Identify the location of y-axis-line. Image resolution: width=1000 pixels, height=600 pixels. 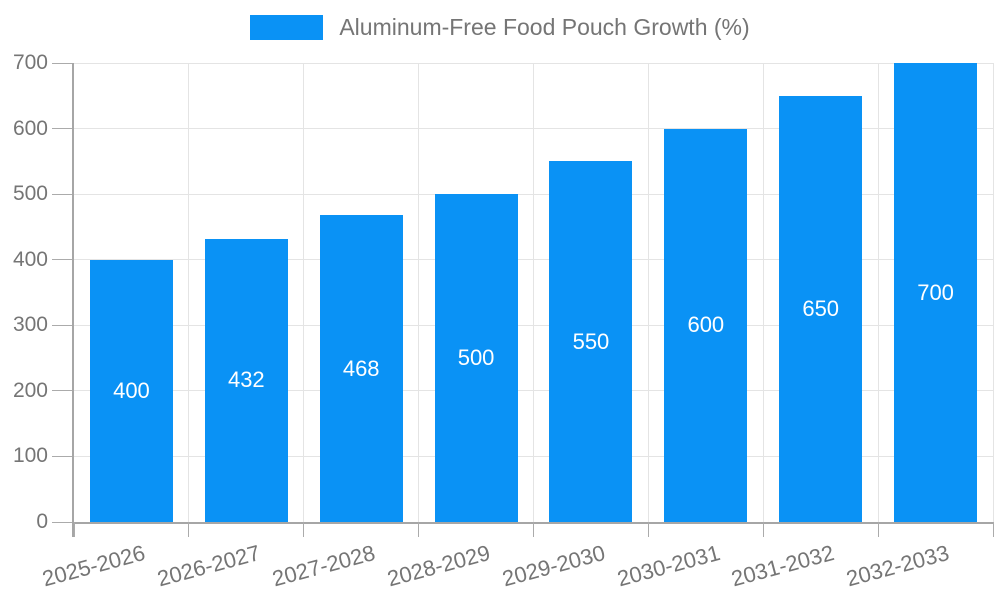
(73, 300).